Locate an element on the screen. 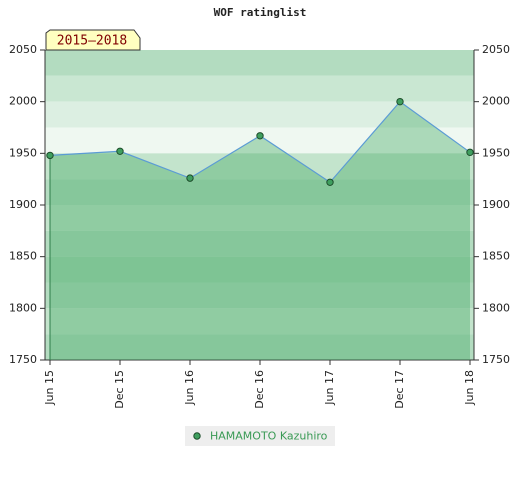 This screenshot has width=520, height=480. x-tick-label: Jun 18 is located at coordinates (469, 388).